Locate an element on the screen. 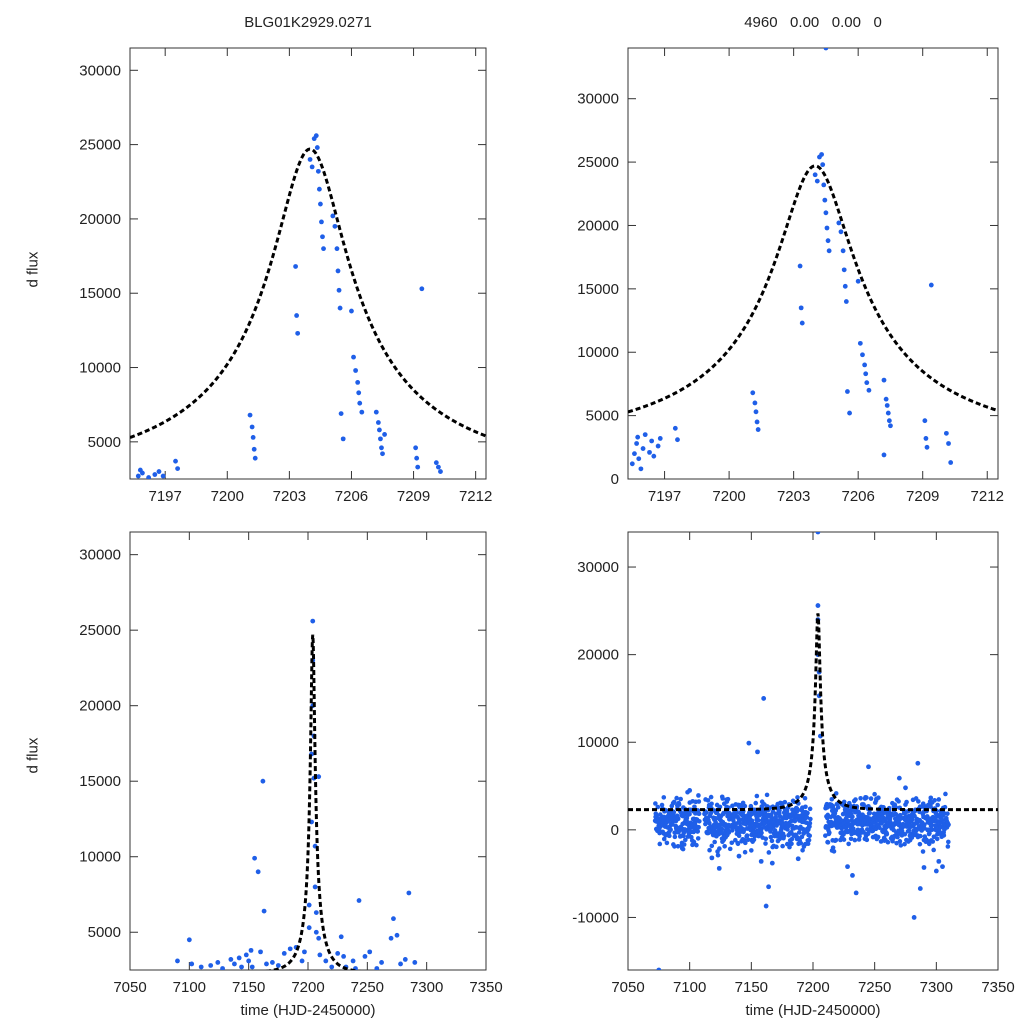  y-tick-label: 10000 is located at coordinates (100, 368).